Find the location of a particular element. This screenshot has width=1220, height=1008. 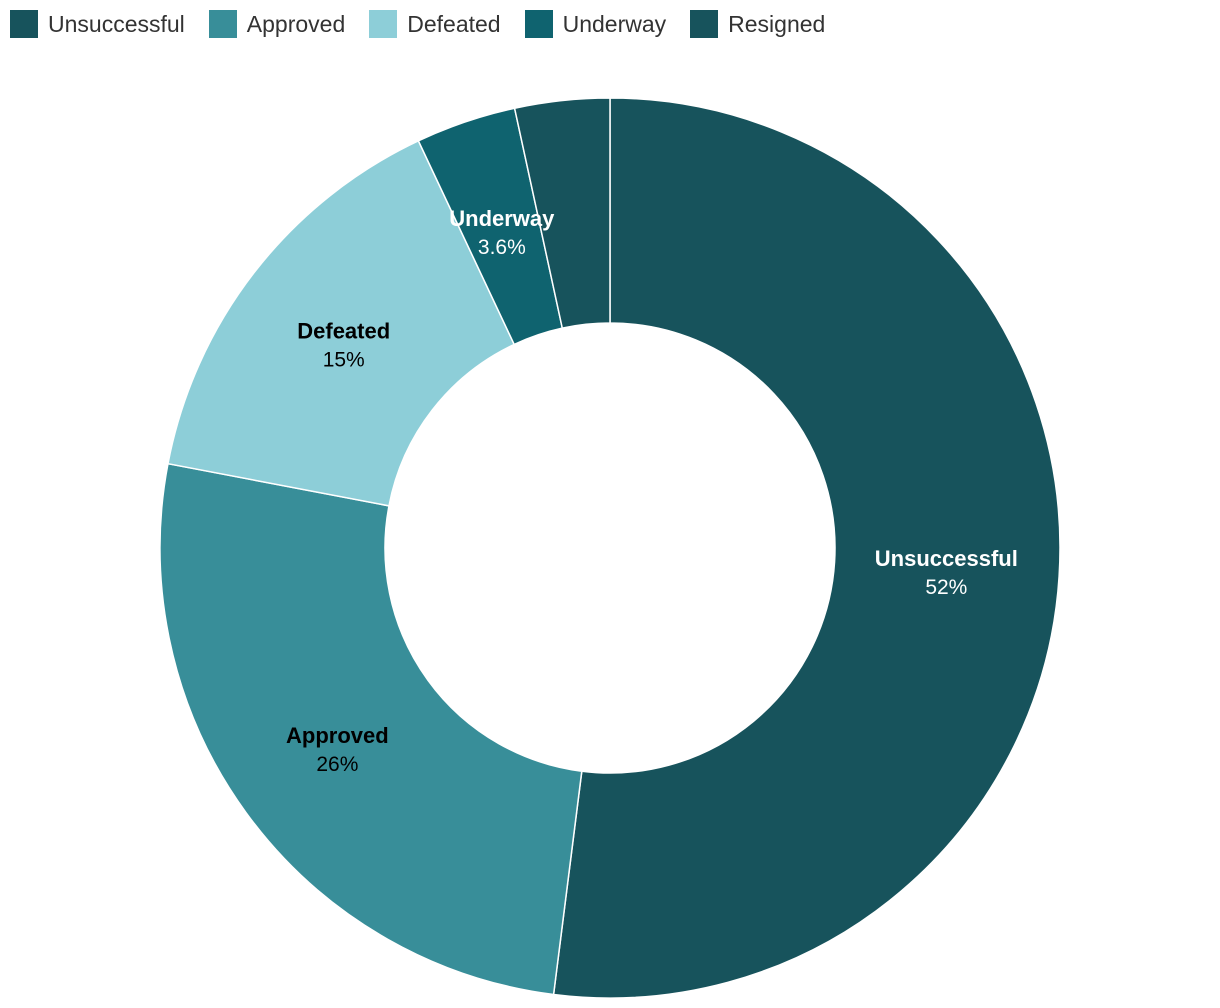

slice-resigned is located at coordinates (562, 213).